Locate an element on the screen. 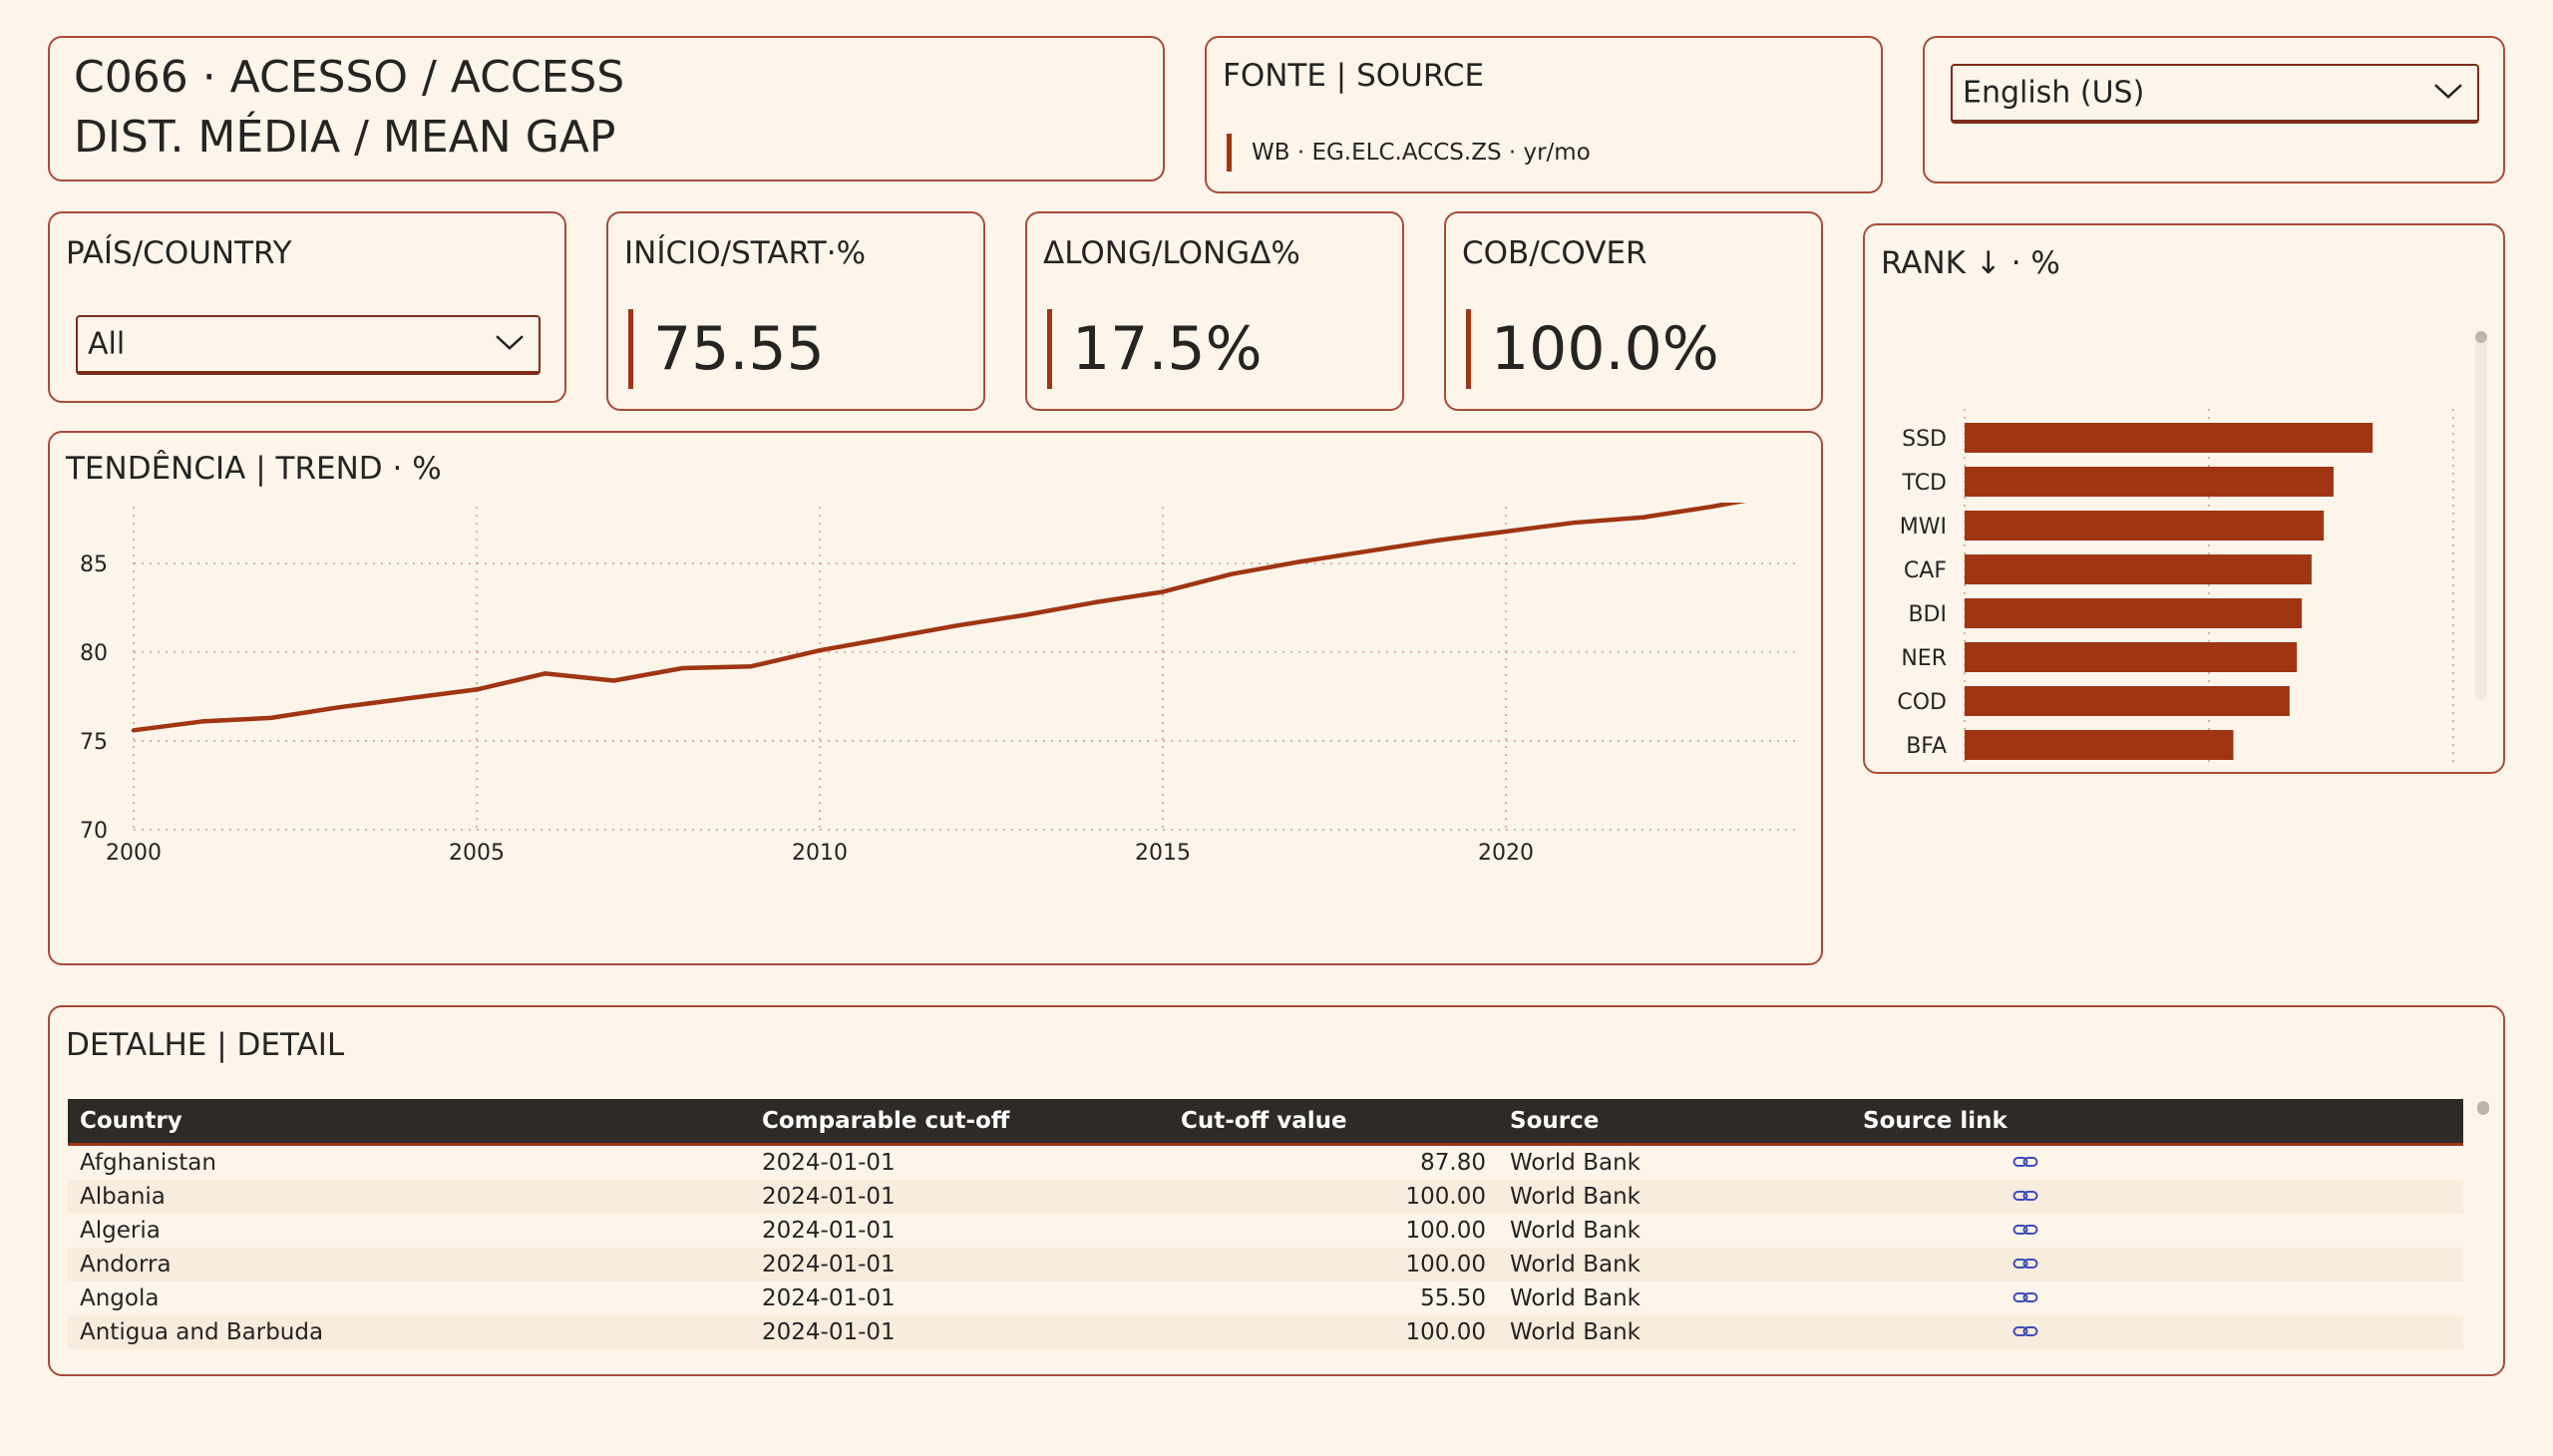 The height and width of the screenshot is (1456, 2553). kpi-card-cover: COB/COVER 100.0% is located at coordinates (1634, 311).